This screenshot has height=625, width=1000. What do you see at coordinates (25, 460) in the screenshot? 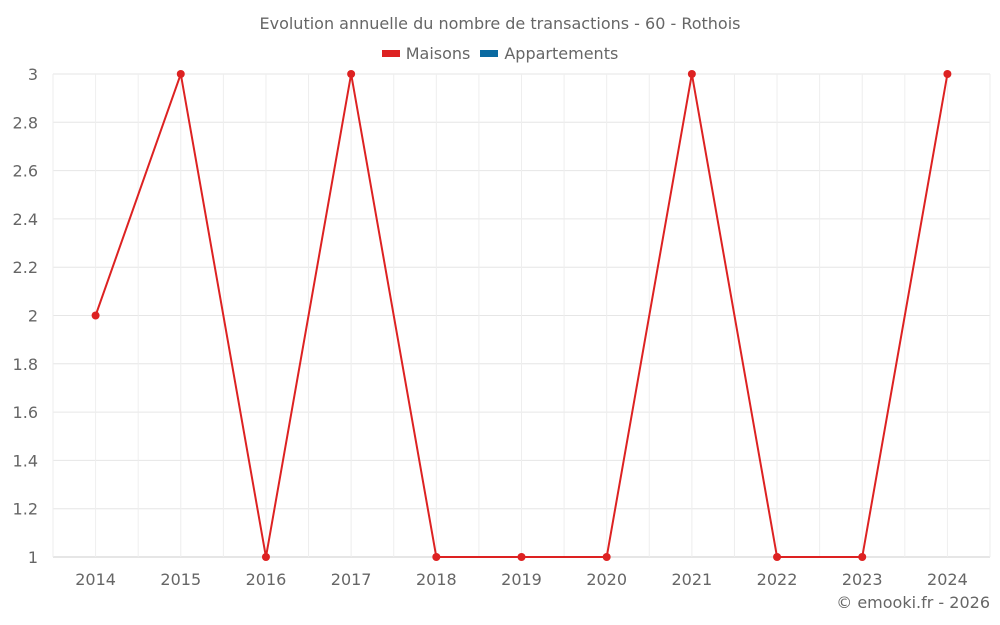
I see `y-tick-label: 1.4` at bounding box center [25, 460].